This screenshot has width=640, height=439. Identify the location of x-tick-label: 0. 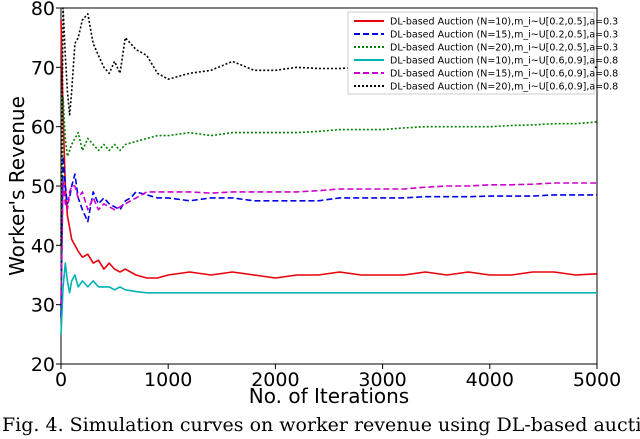
(61, 380).